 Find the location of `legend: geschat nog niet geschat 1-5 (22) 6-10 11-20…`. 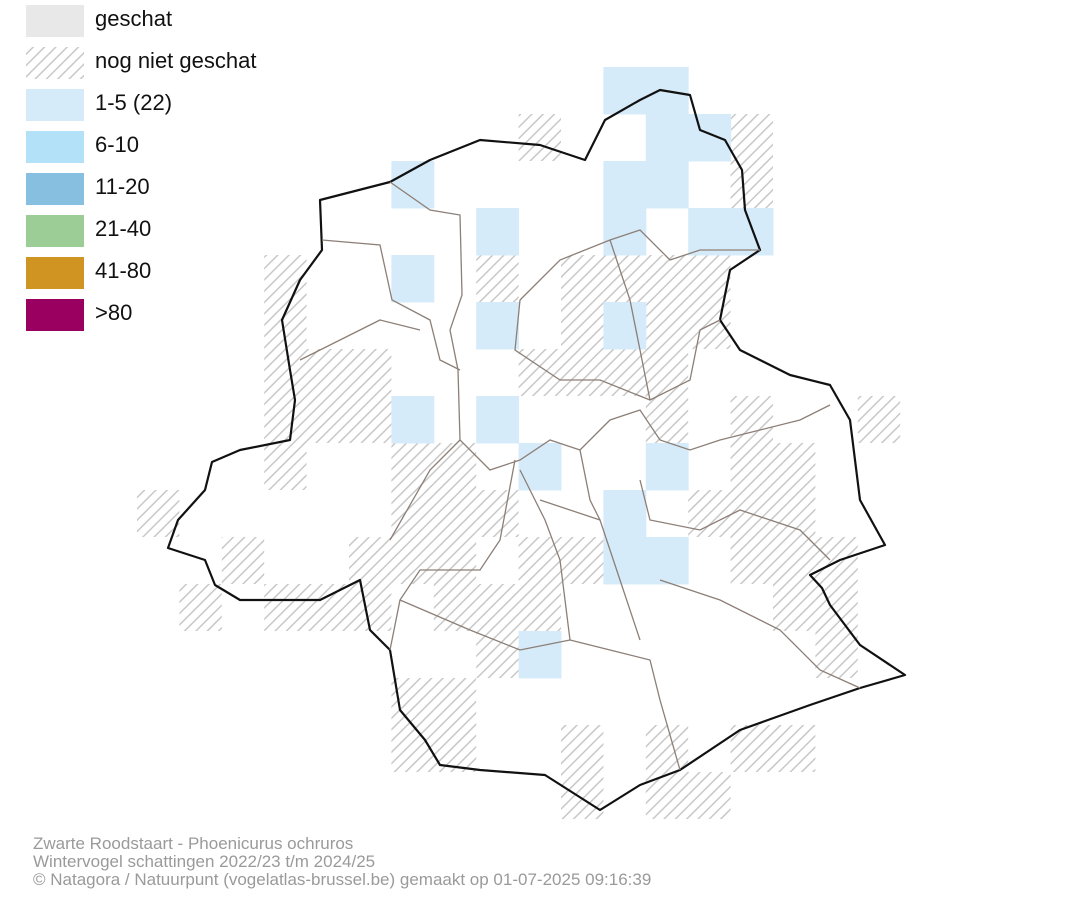

legend: geschat nog niet geschat 1-5 (22) 6-10 11-20… is located at coordinates (141, 168).